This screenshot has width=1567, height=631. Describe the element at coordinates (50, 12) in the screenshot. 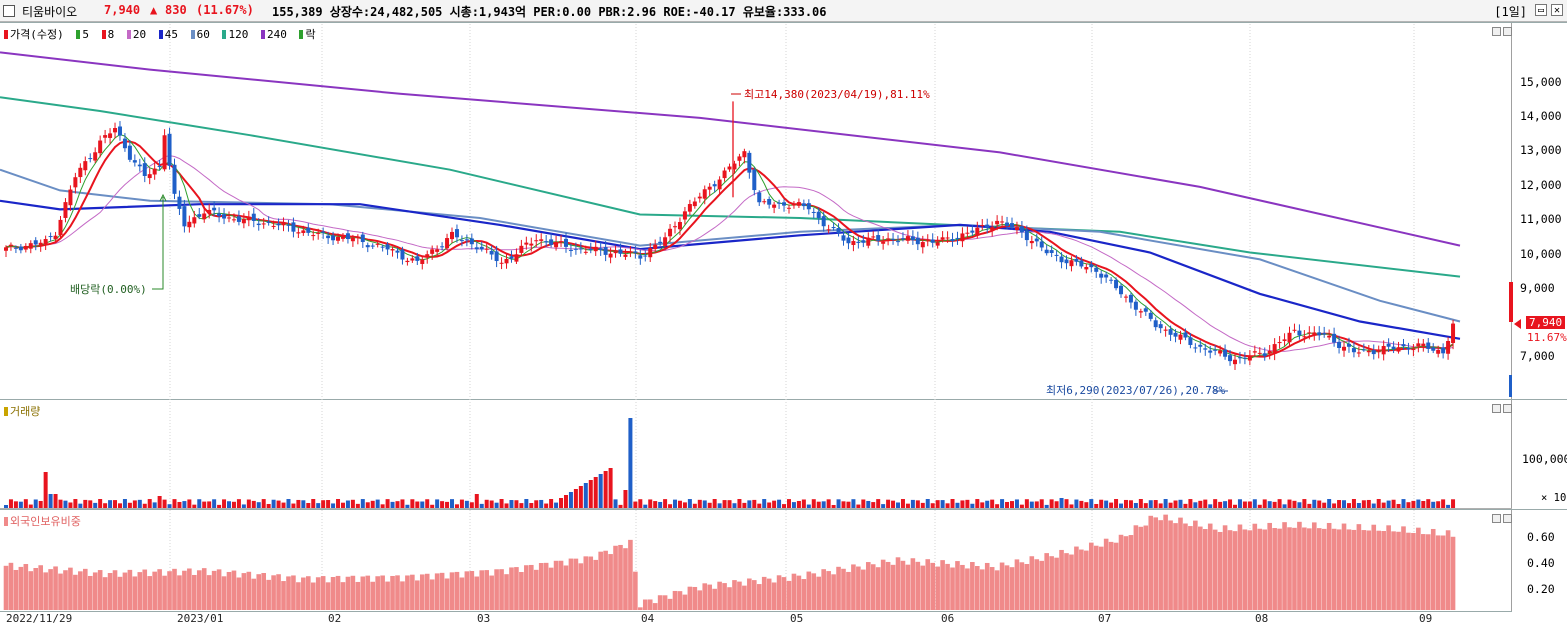

I see `stock-name: 티움바이오` at that location.